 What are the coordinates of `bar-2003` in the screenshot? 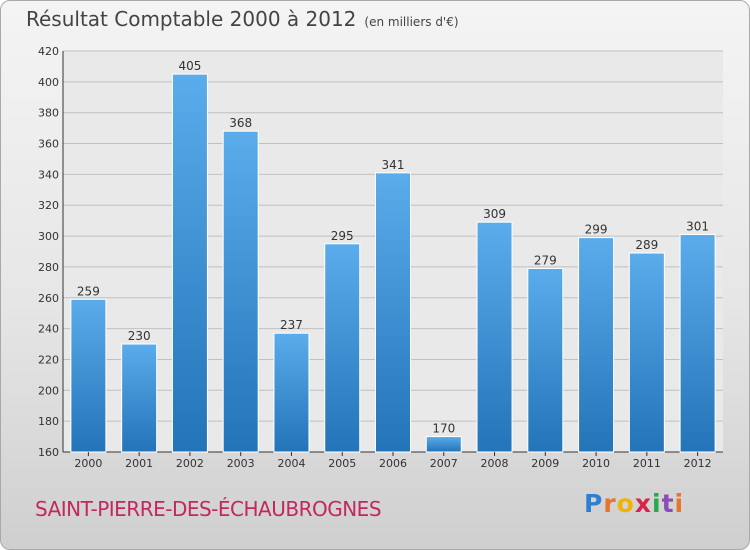 It's located at (240, 291).